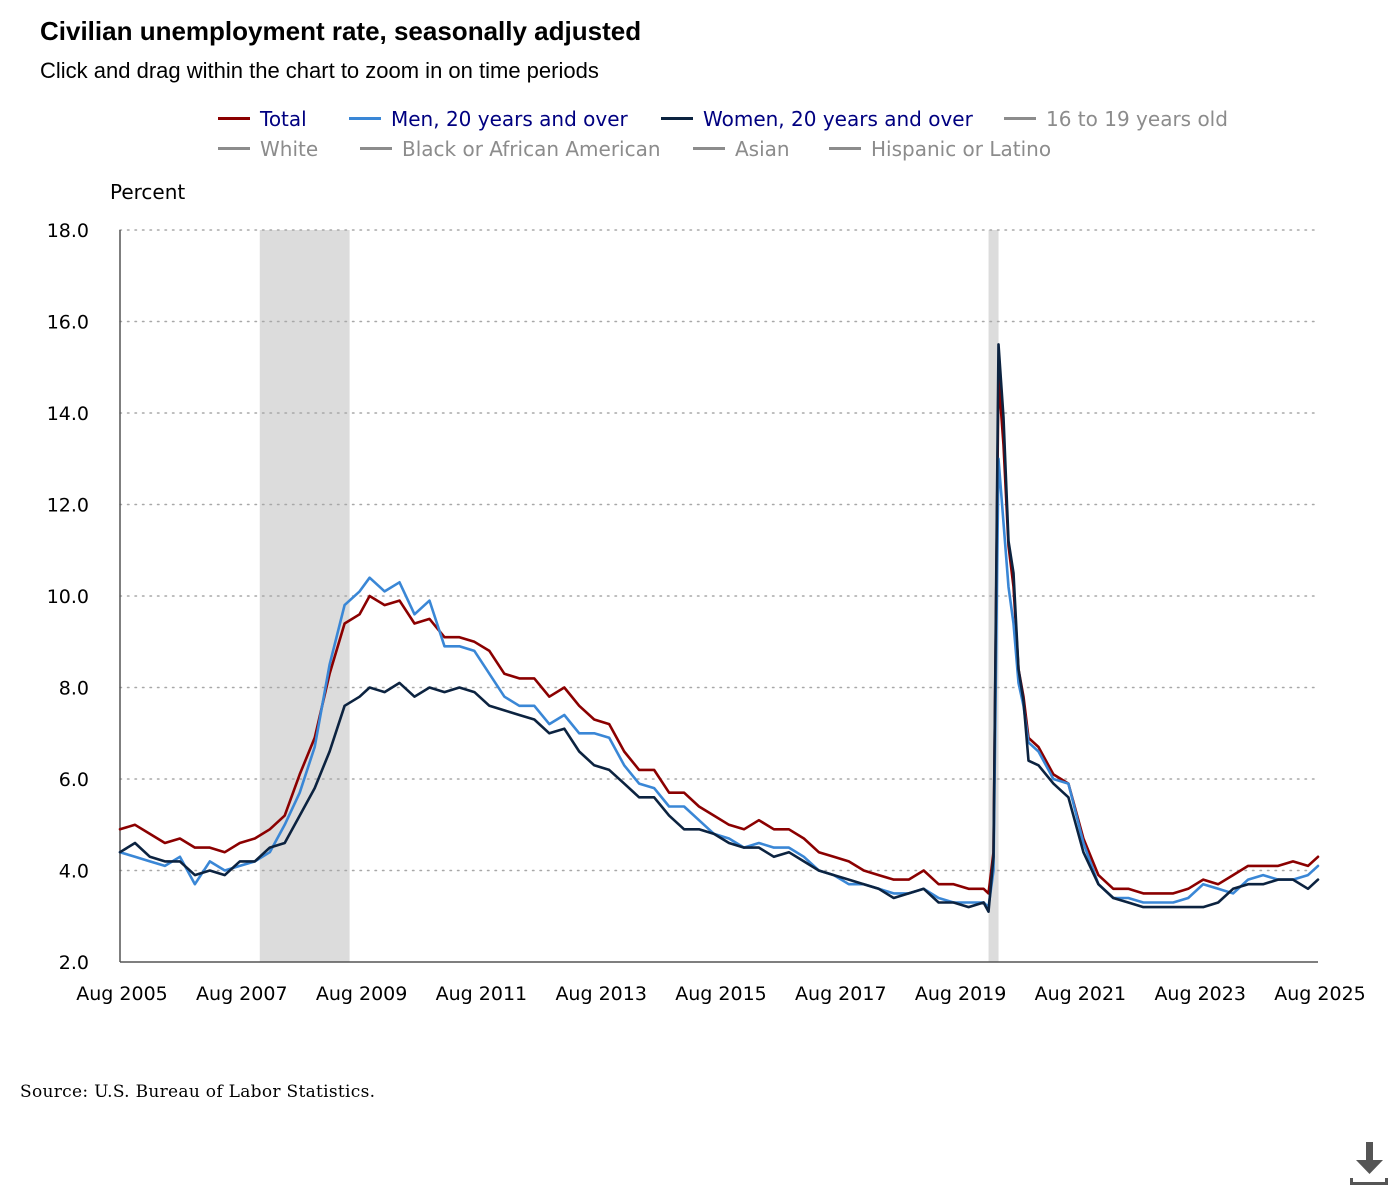 The width and height of the screenshot is (1400, 1200). I want to click on legend-label: Black or African American, so click(531, 149).